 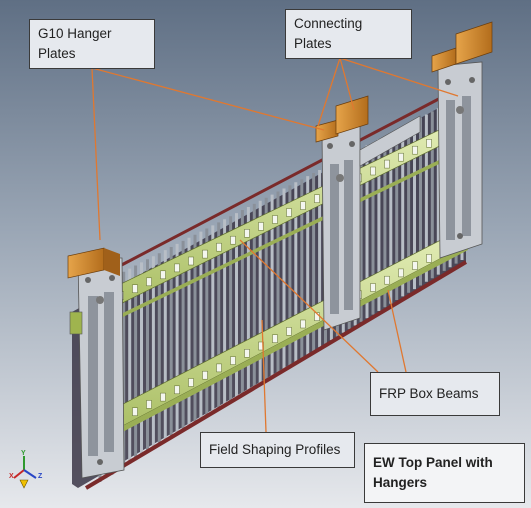 What do you see at coordinates (26, 469) in the screenshot?
I see `axis-triad: X Y Z` at bounding box center [26, 469].